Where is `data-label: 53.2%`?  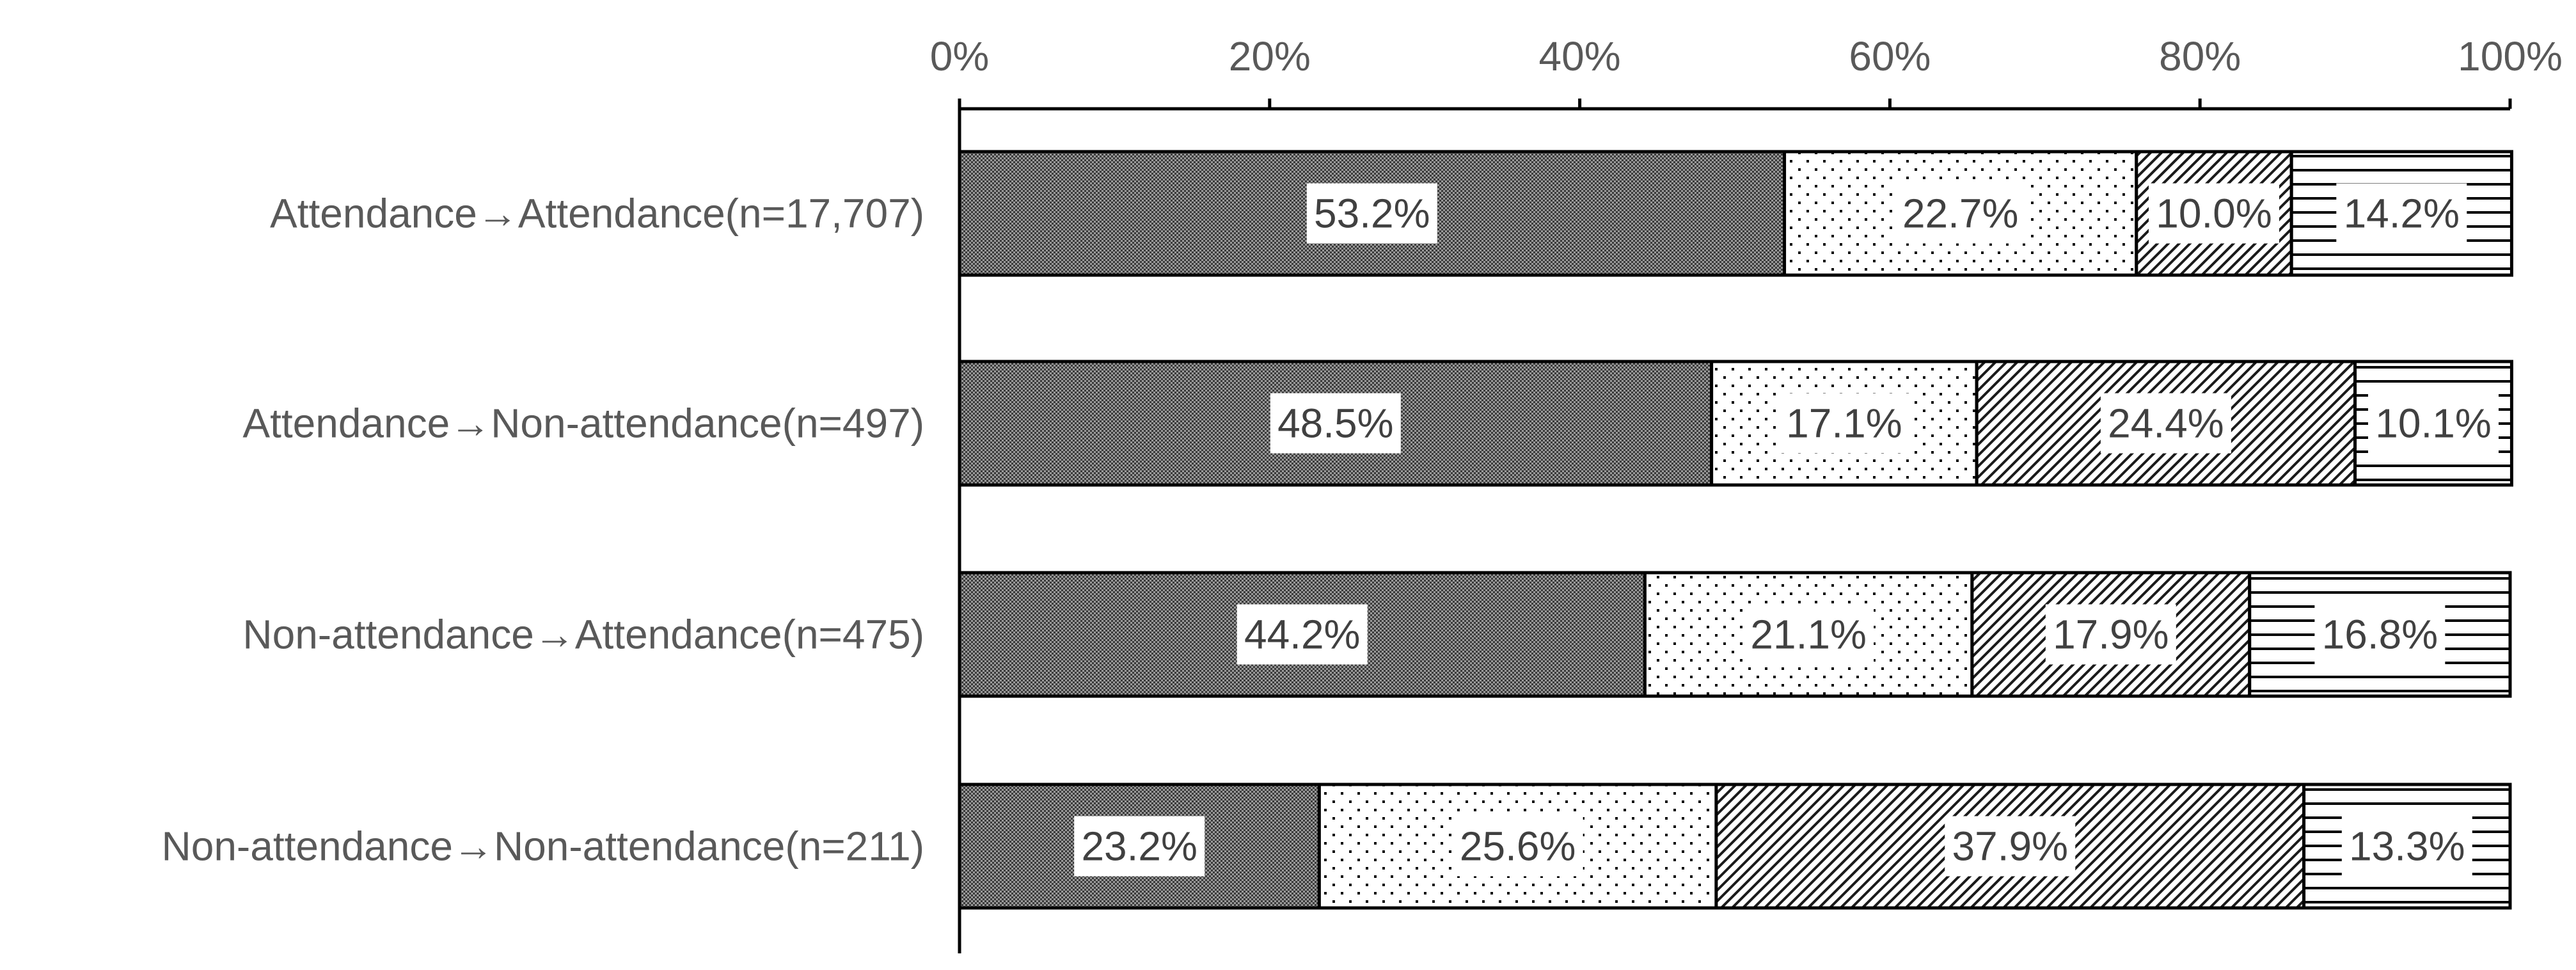
data-label: 53.2% is located at coordinates (1372, 214).